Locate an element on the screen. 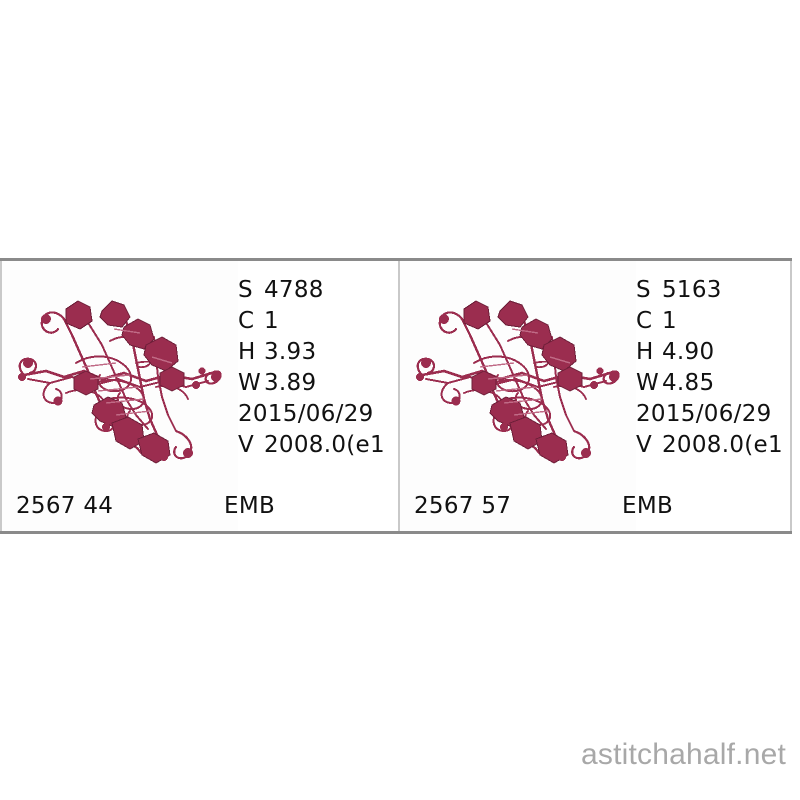  design-id: 2567 44 is located at coordinates (65, 506).